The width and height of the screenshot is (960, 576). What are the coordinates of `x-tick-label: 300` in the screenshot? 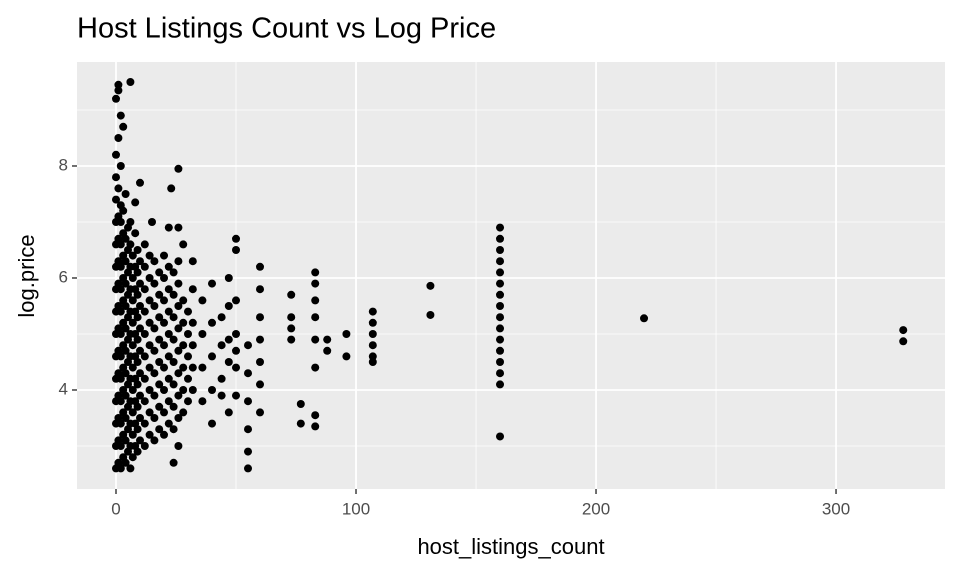 It's located at (836, 508).